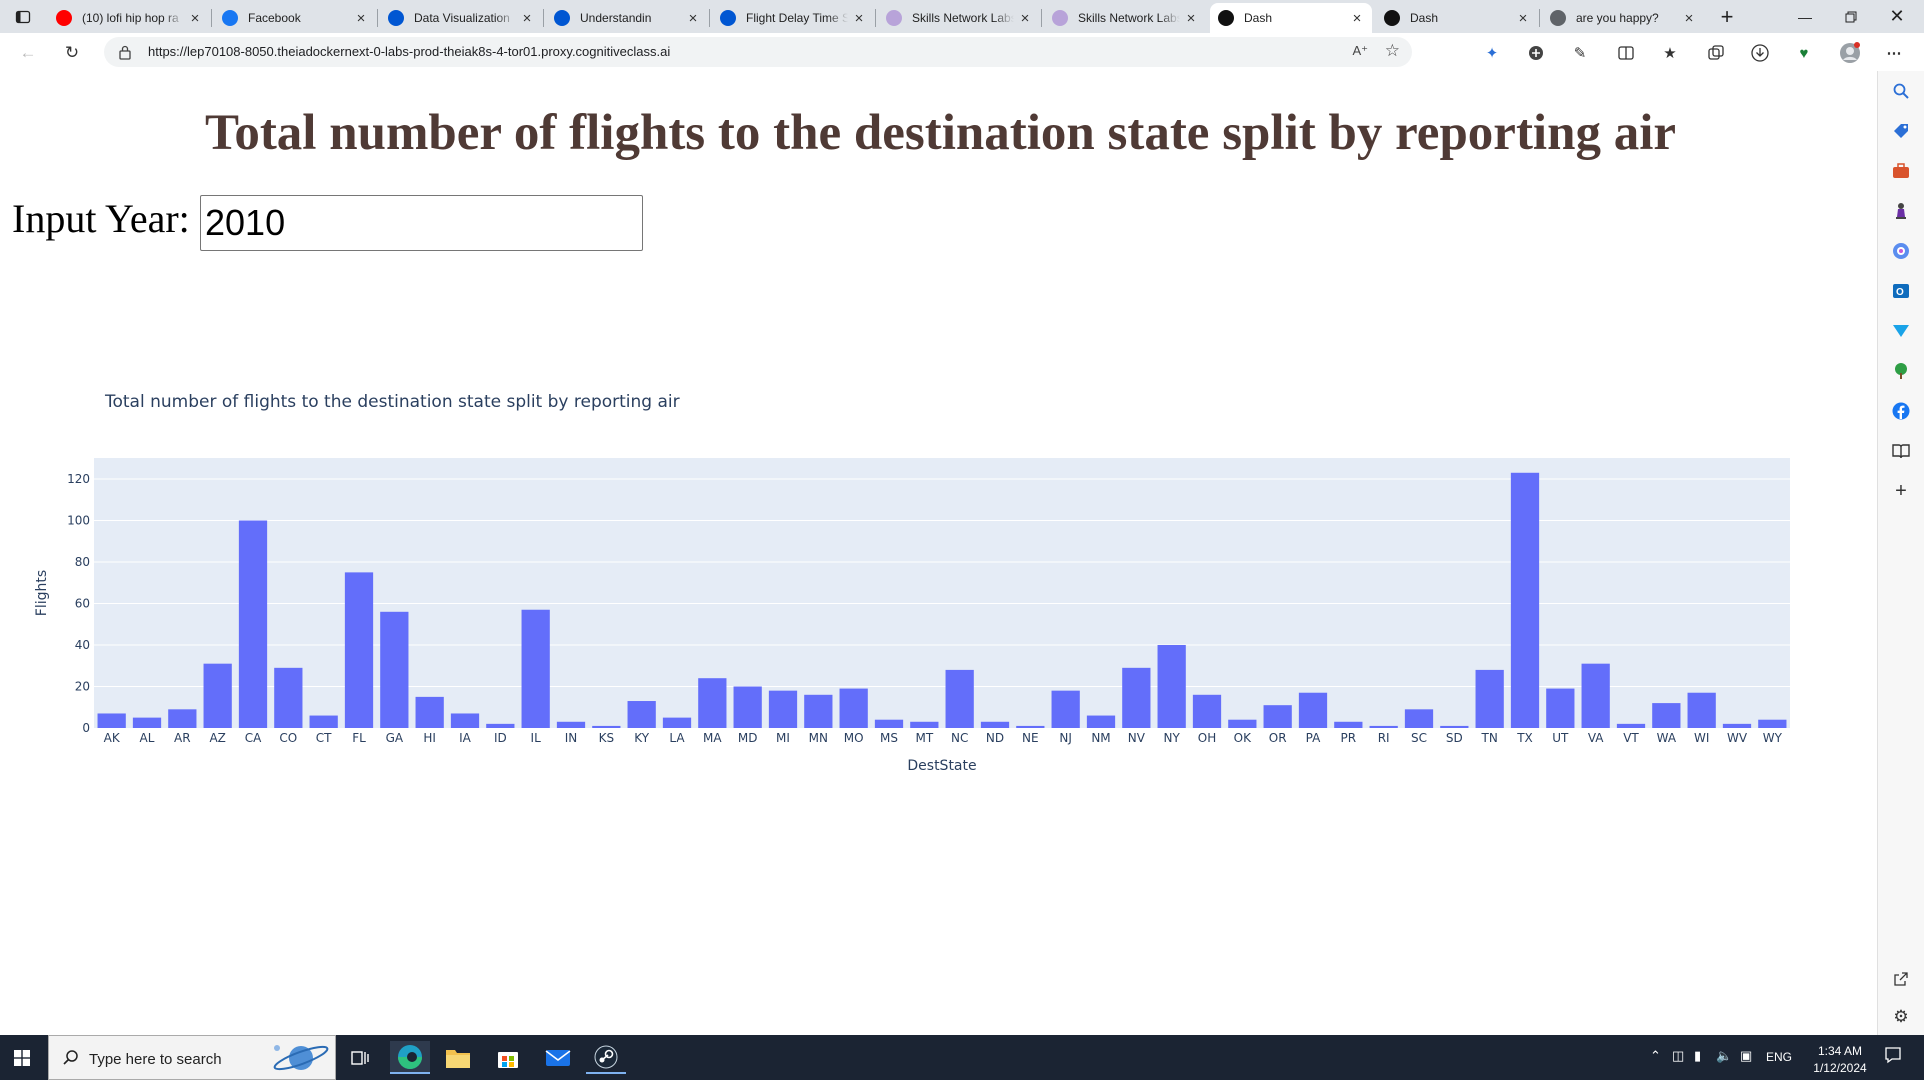 The height and width of the screenshot is (1080, 1924). Describe the element at coordinates (1893, 1056) in the screenshot. I see `notifications-icon` at that location.